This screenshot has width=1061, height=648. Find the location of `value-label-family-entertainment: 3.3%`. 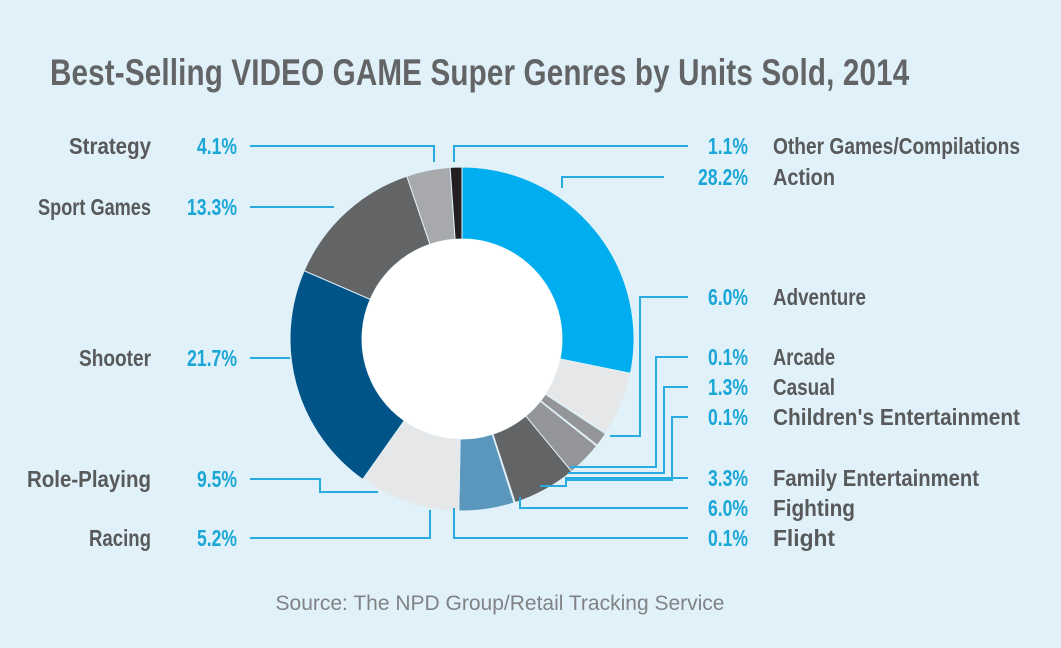

value-label-family-entertainment: 3.3% is located at coordinates (728, 478).